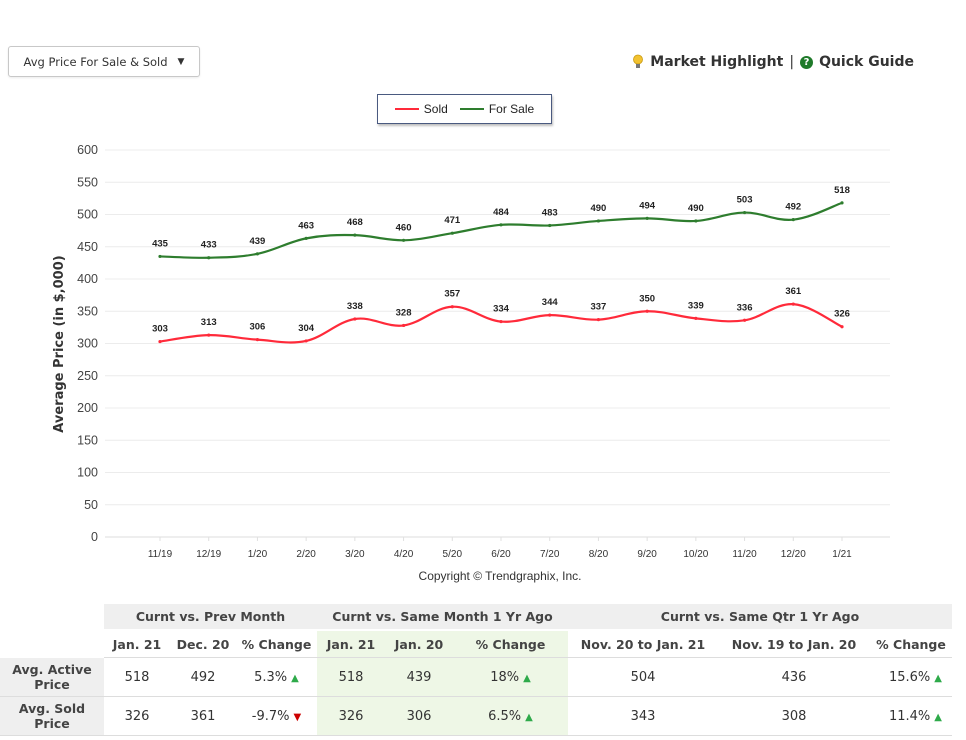 Image resolution: width=966 pixels, height=740 pixels. Describe the element at coordinates (87, 344) in the screenshot. I see `y-tick-label: 300` at that location.